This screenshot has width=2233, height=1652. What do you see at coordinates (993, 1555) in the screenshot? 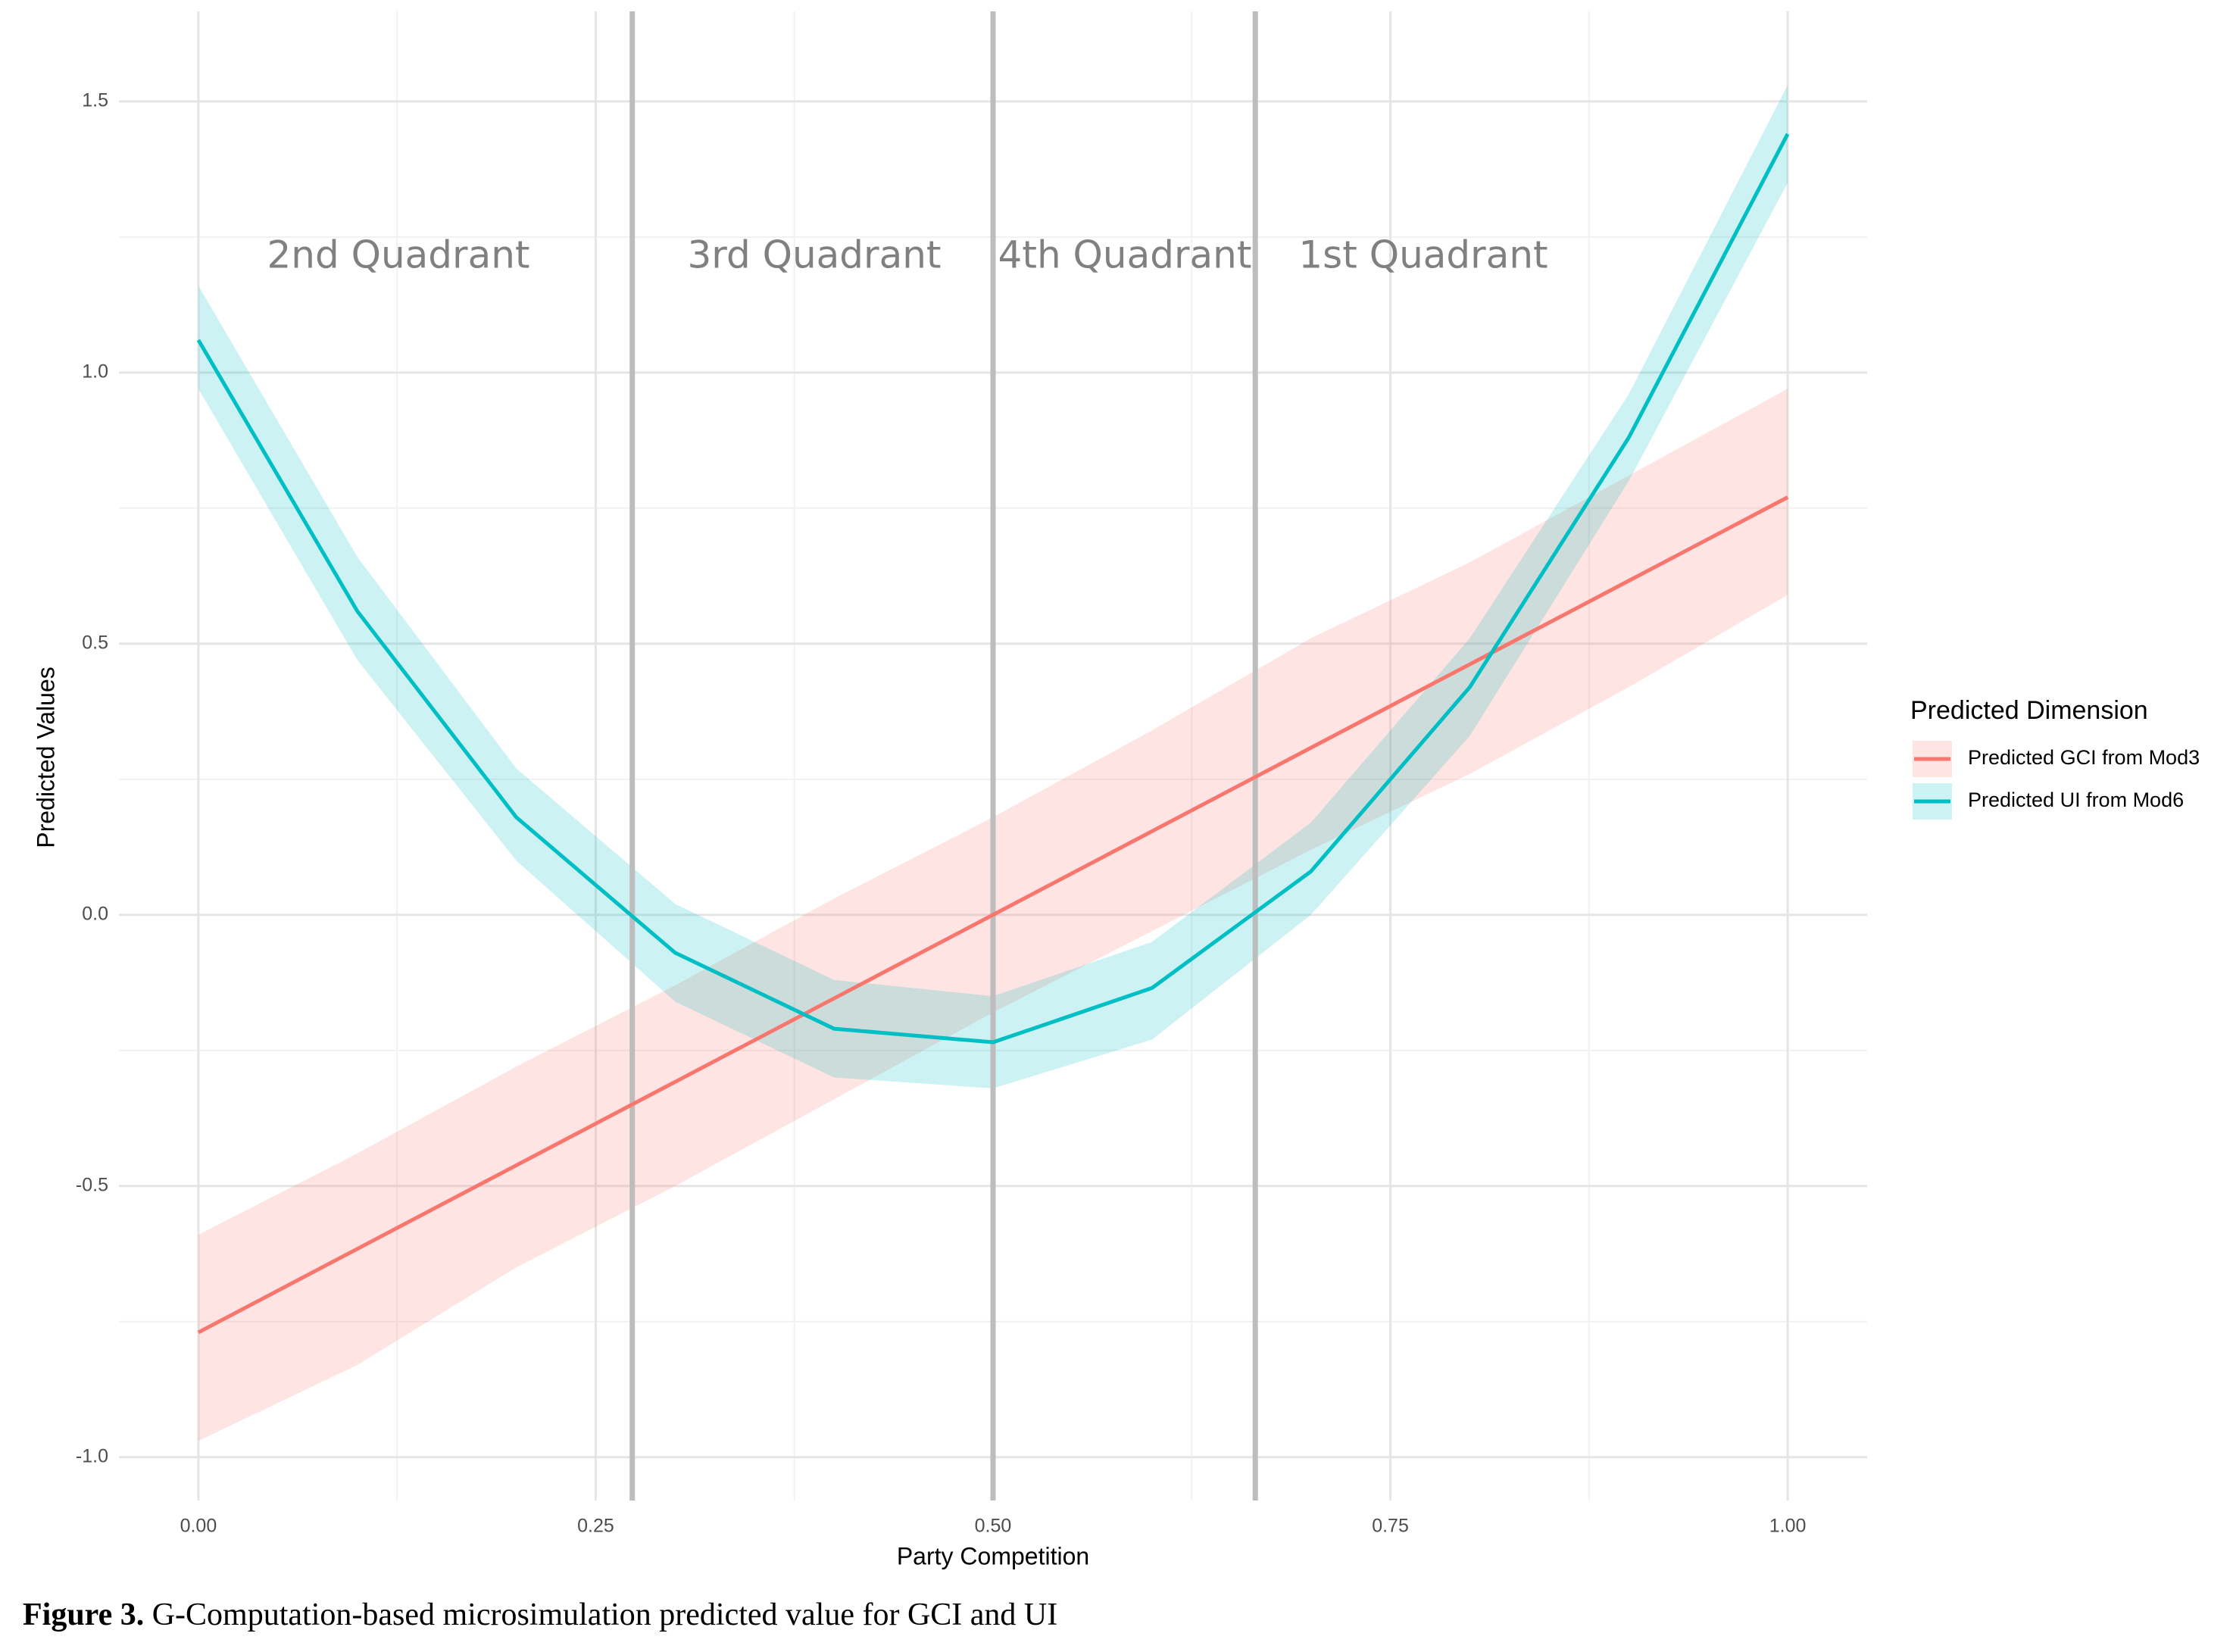
I see `x-axis-title: Party Competition` at bounding box center [993, 1555].